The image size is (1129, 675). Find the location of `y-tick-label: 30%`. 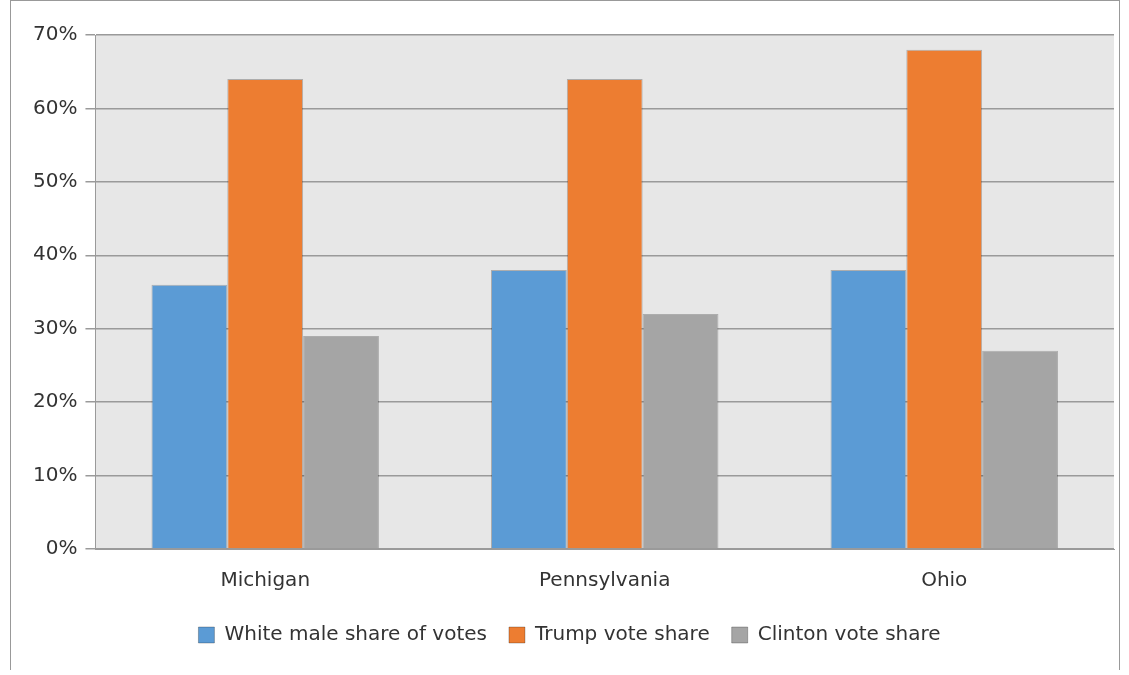

y-tick-label: 30% is located at coordinates (55, 326).